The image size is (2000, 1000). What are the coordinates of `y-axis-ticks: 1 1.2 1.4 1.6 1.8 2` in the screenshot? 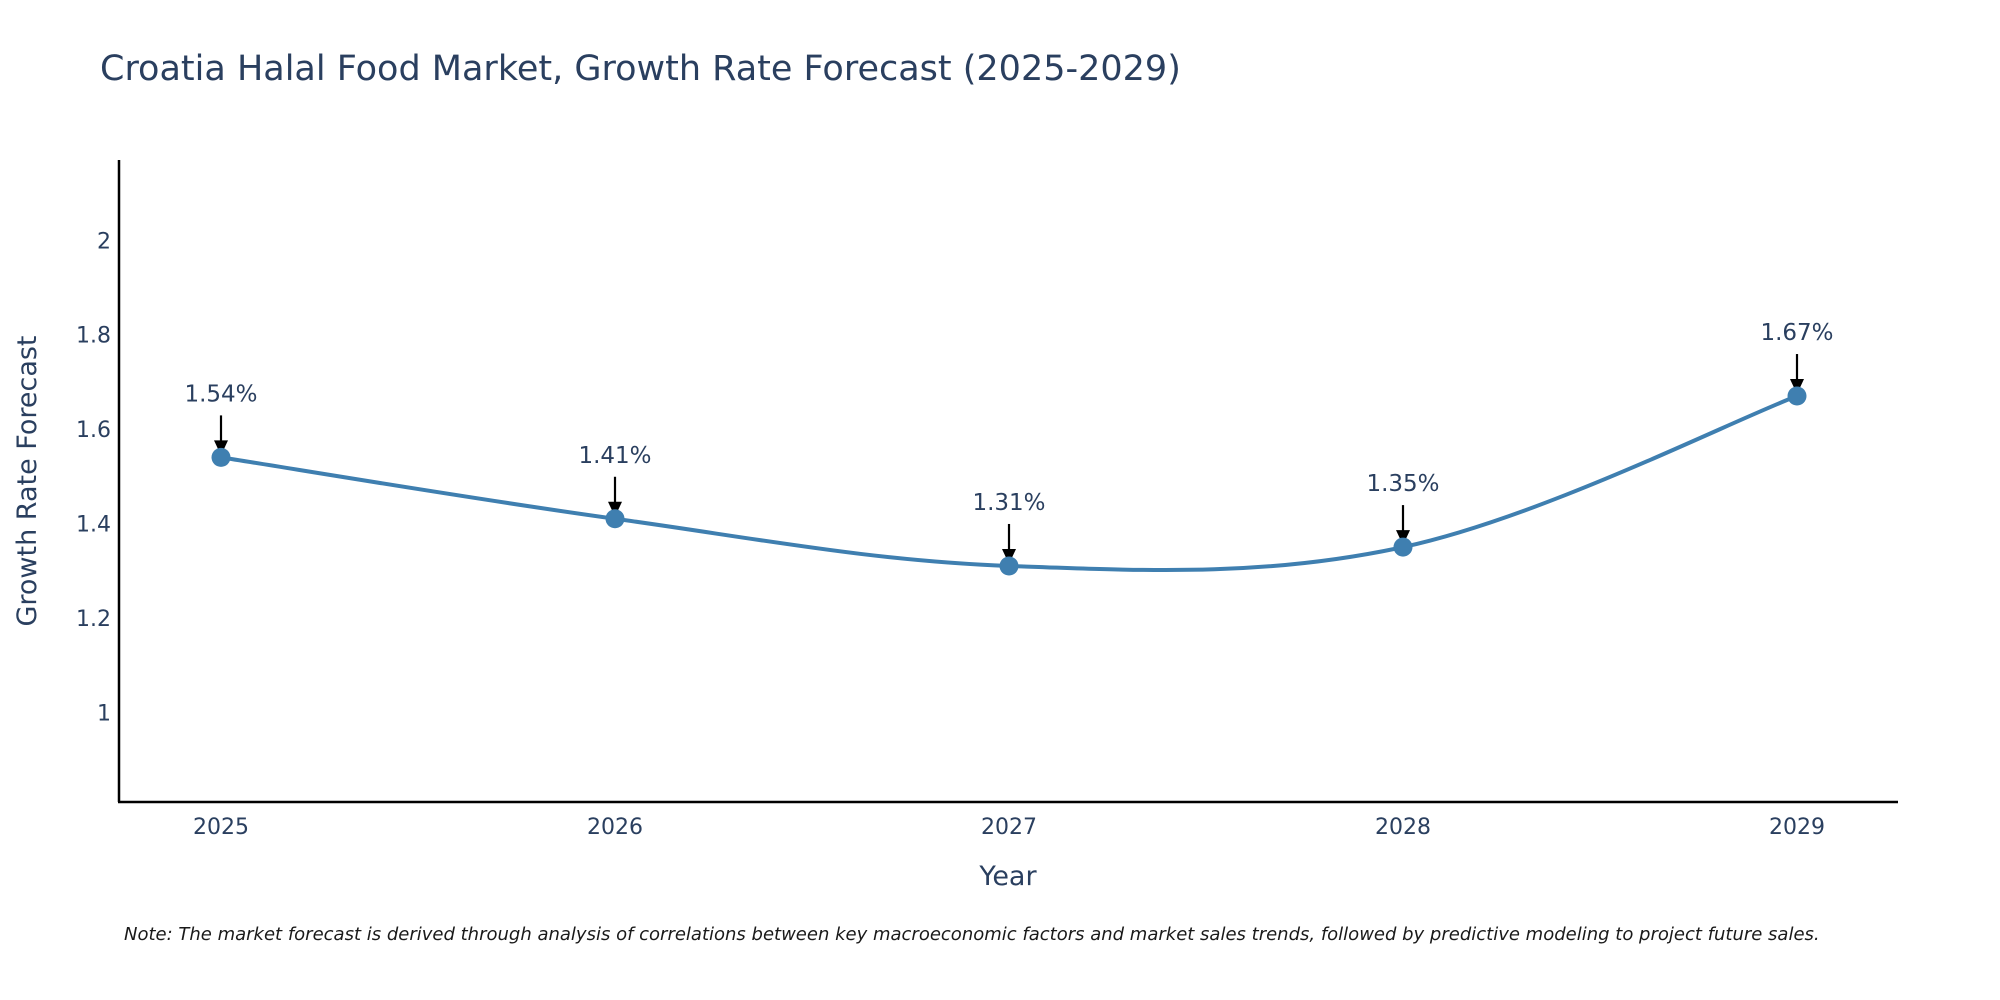 It's located at (93, 477).